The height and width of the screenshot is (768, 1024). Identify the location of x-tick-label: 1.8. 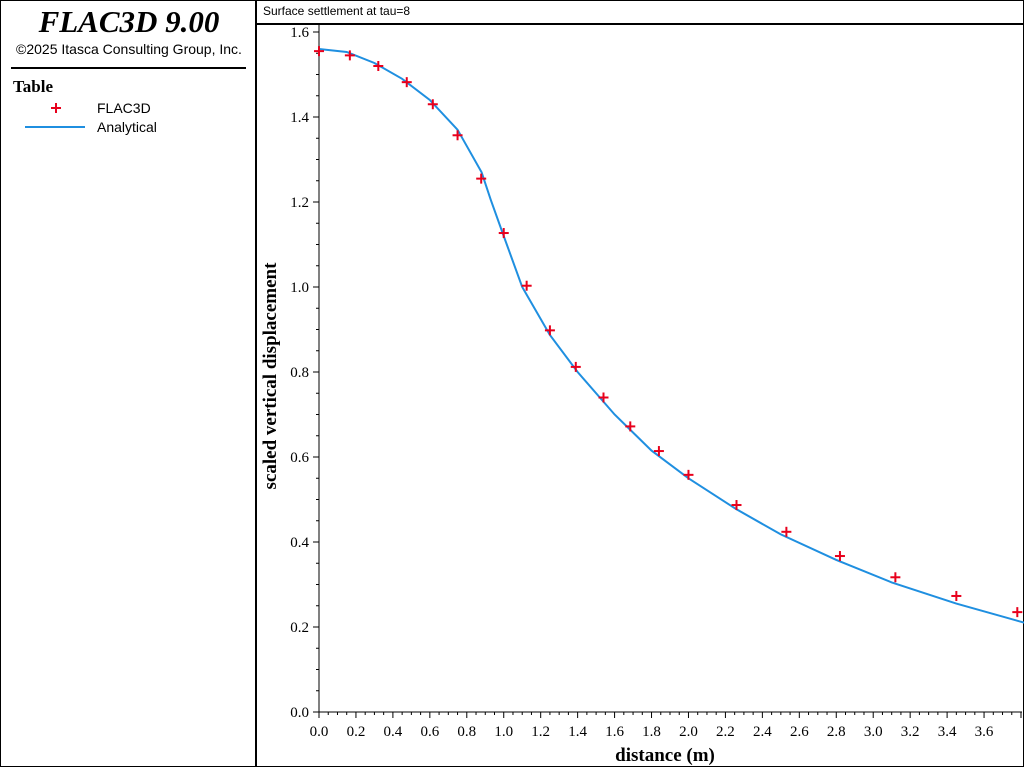
(651, 732).